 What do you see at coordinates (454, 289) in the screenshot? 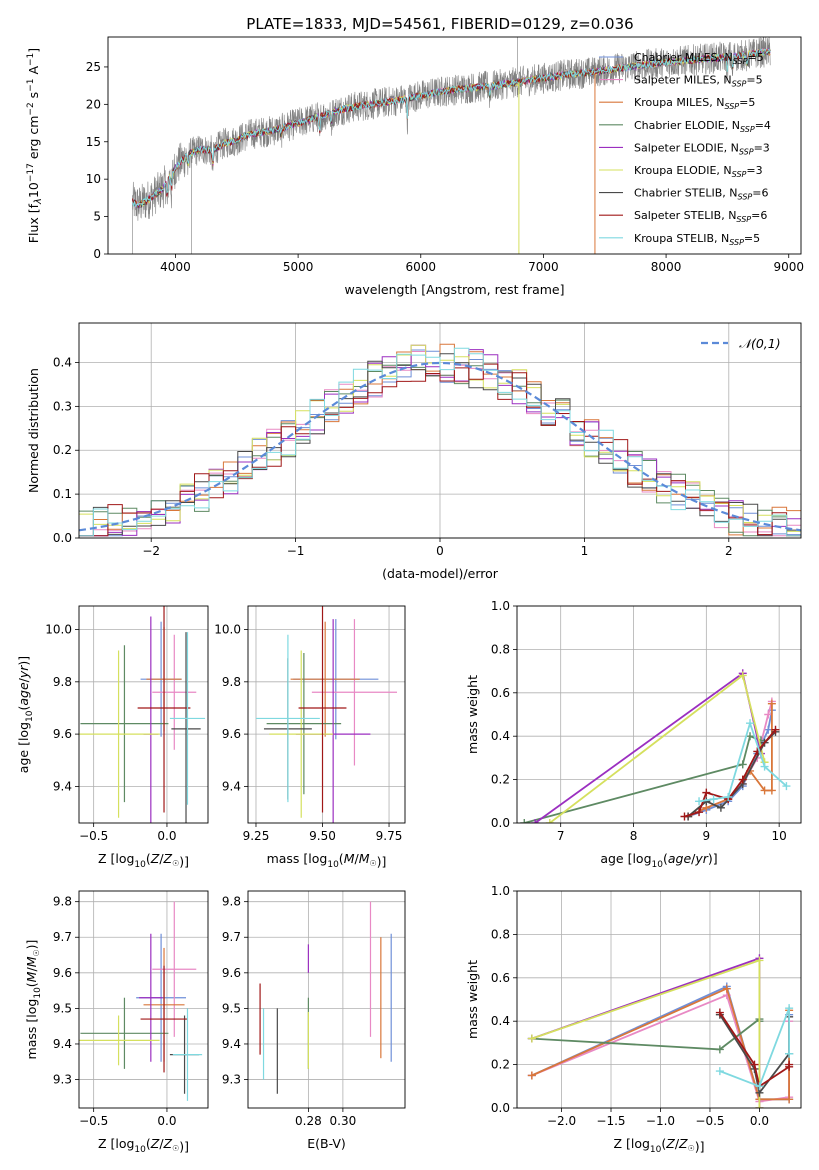
I see `x-axis-label: wavelength [Angstrom, rest frame]` at bounding box center [454, 289].